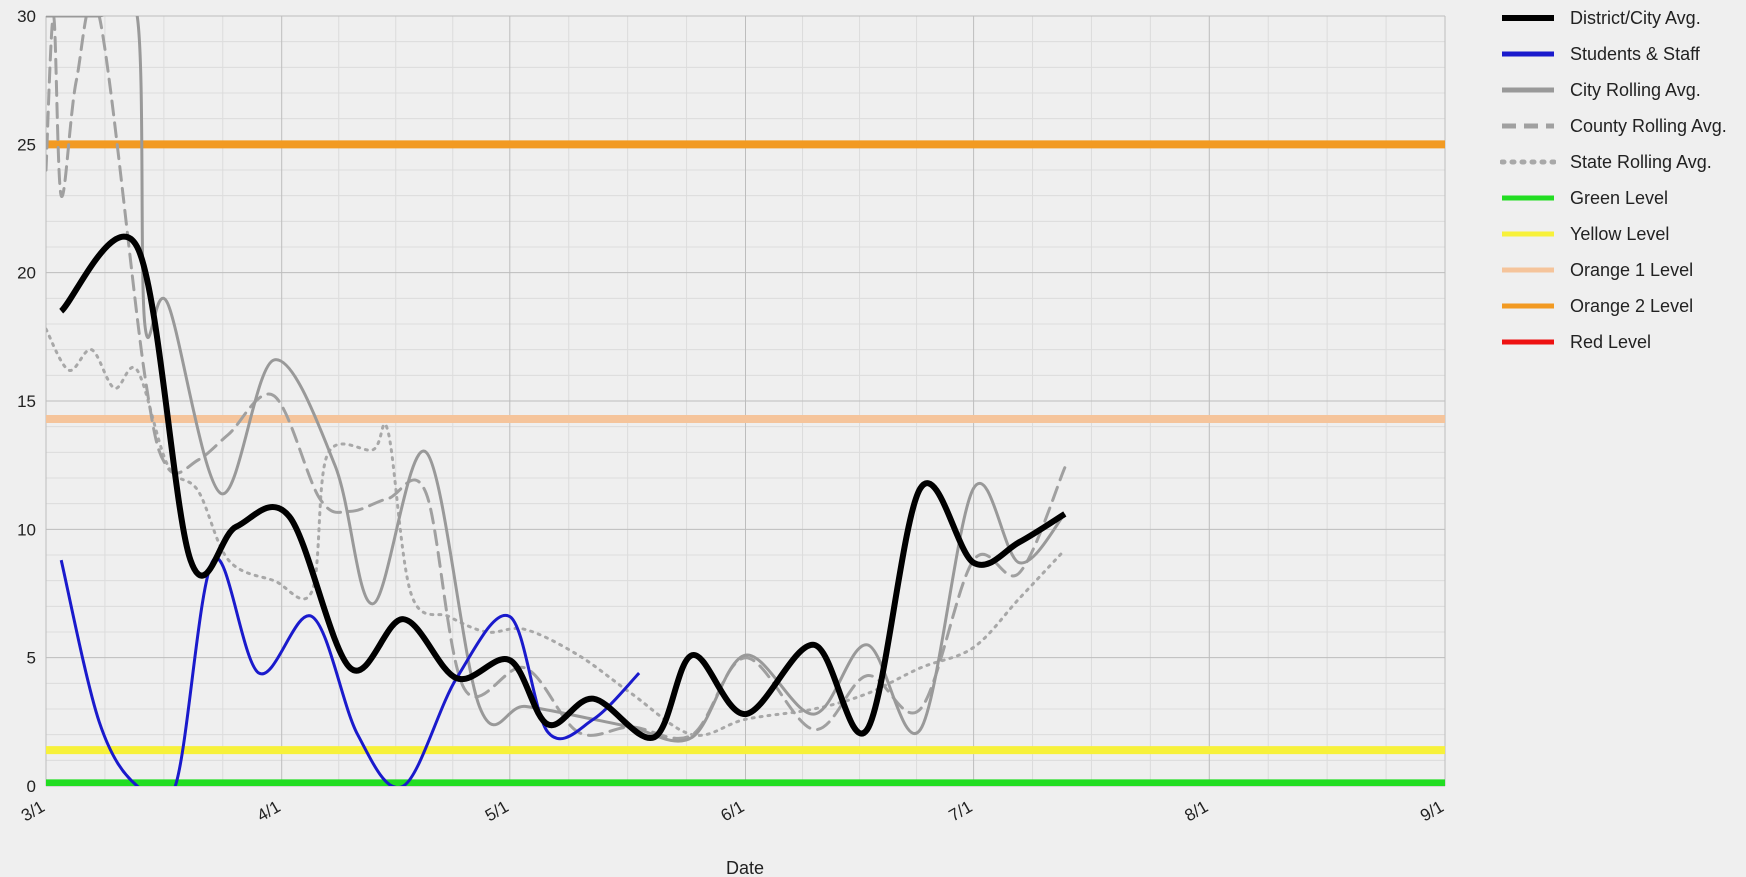 This screenshot has height=877, width=1746. I want to click on x-axis-tick-labels: 3/1 4/1 5/1 6/1 7/1 8/1 9/1, so click(732, 811).